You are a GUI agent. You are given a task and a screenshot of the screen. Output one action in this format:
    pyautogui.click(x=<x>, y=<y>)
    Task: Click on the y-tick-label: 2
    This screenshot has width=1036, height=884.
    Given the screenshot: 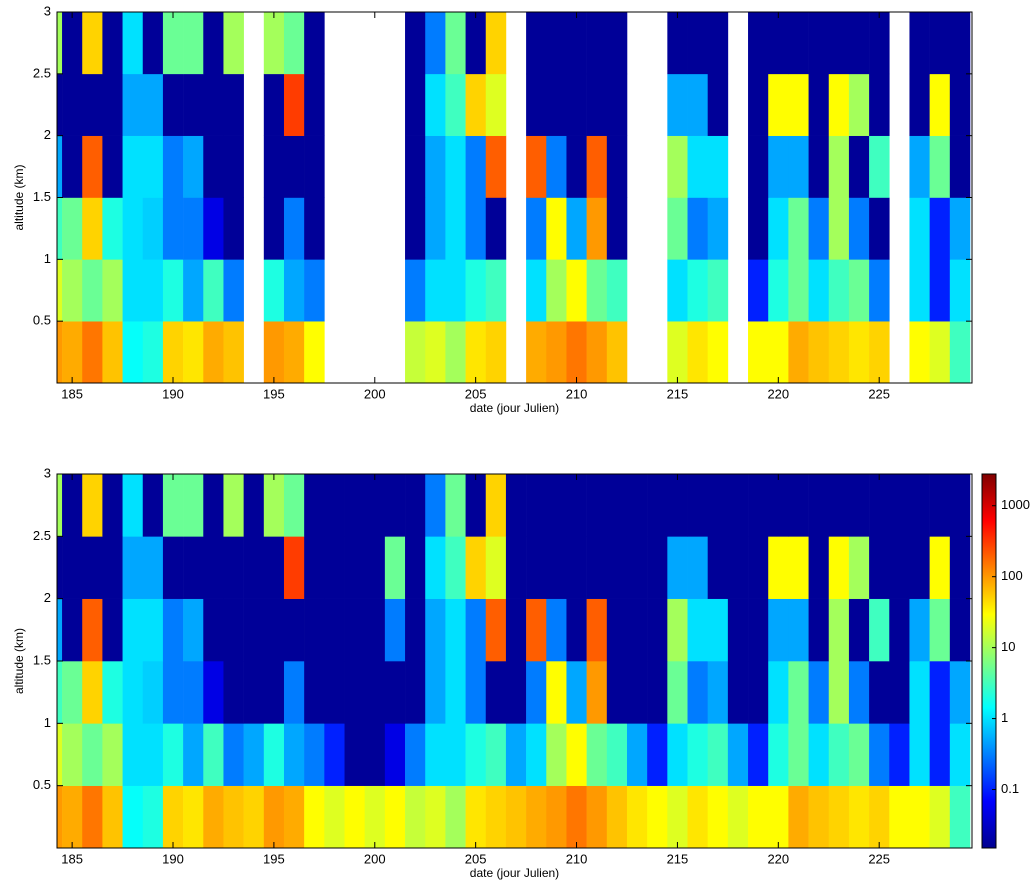 What is the action you would take?
    pyautogui.click(x=47, y=134)
    